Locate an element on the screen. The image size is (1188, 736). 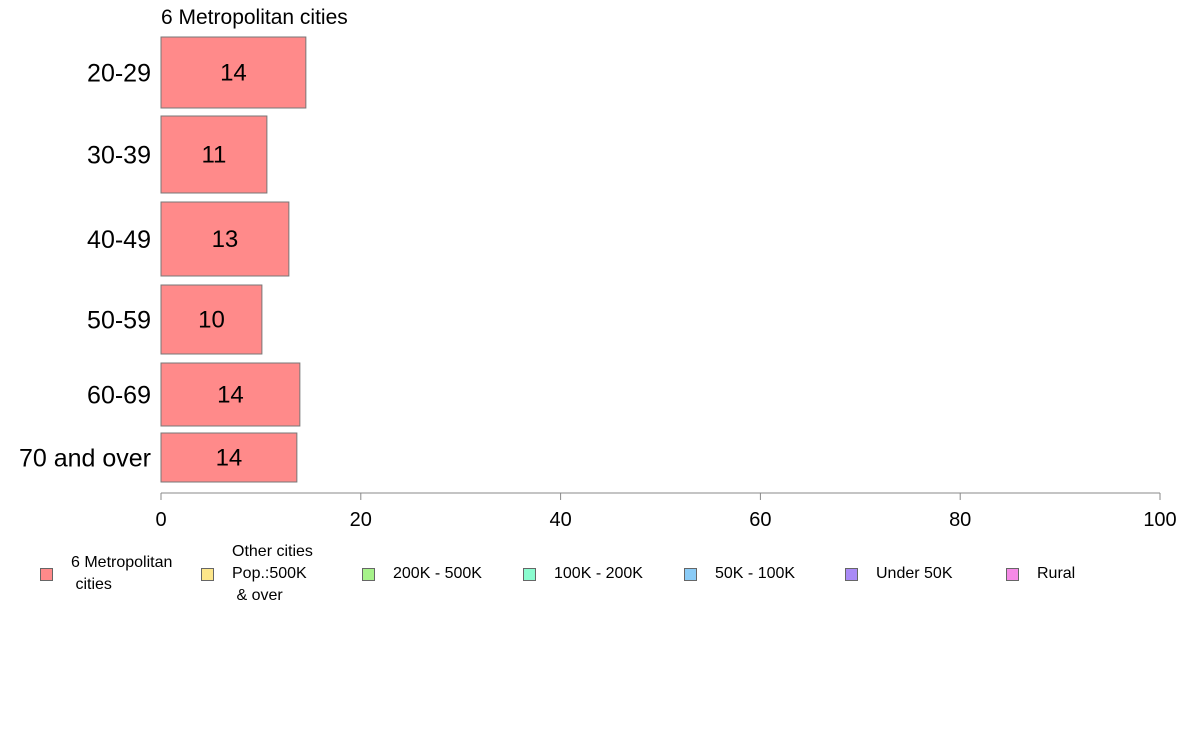
category-label: 40-49 is located at coordinates (119, 240).